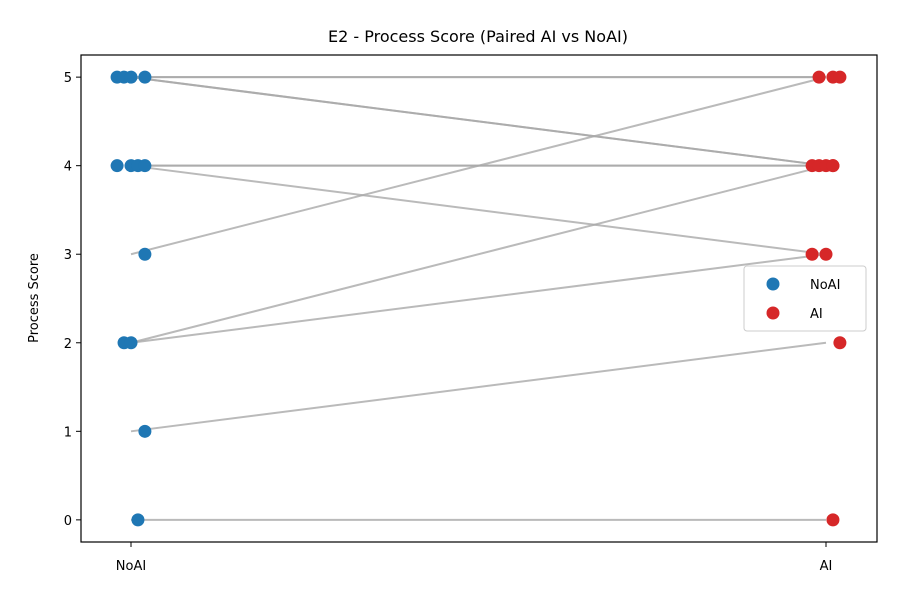 Image resolution: width=900 pixels, height=600 pixels. What do you see at coordinates (68, 78) in the screenshot?
I see `y-tick-label: 5` at bounding box center [68, 78].